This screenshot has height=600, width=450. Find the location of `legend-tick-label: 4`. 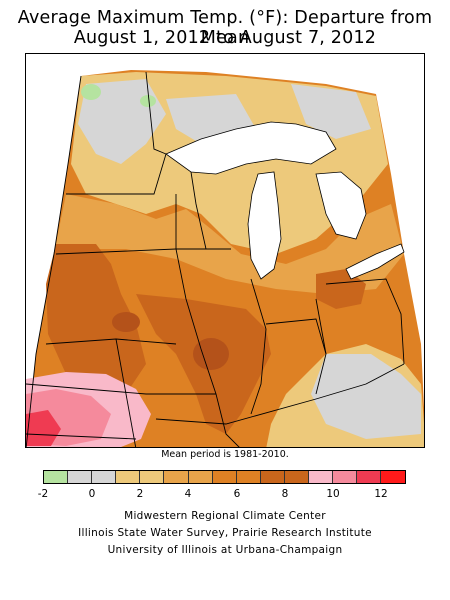

legend-tick-label: 4 is located at coordinates (188, 494).